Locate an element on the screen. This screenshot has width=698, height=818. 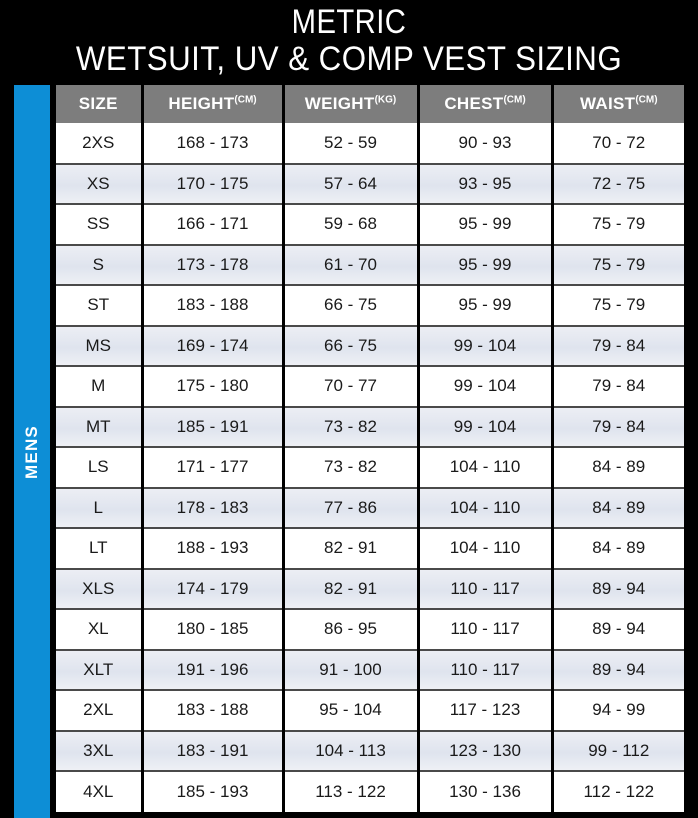
page-title-secondary: WETSUIT, UV & COMP VEST SIZING is located at coordinates (349, 59).